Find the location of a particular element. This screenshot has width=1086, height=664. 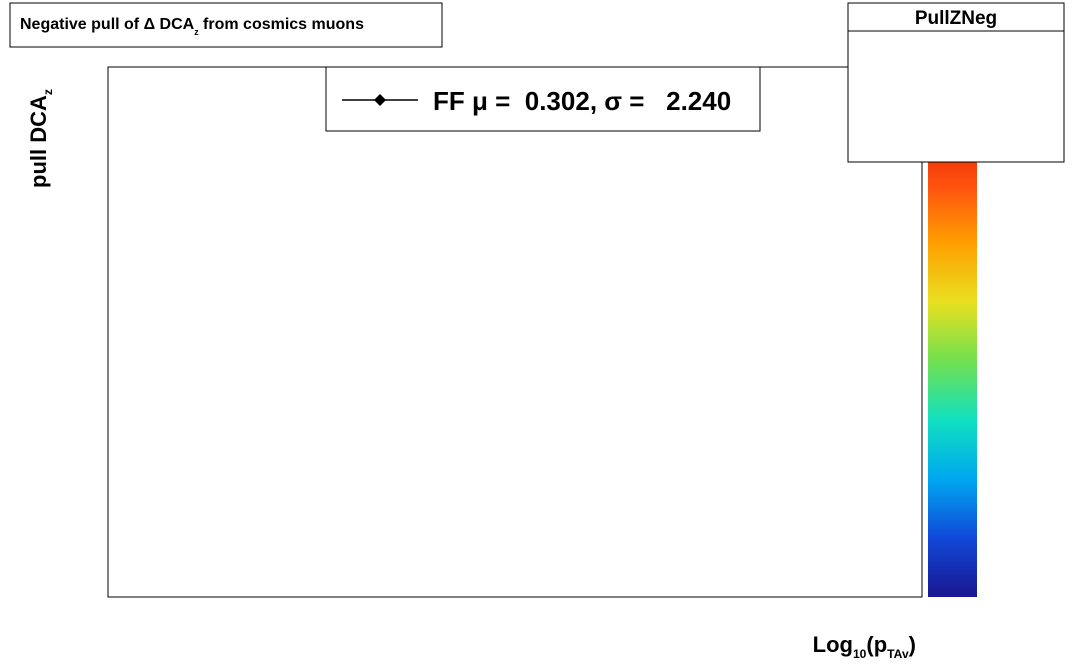

label-part: pull DCA is located at coordinates (38, 141).